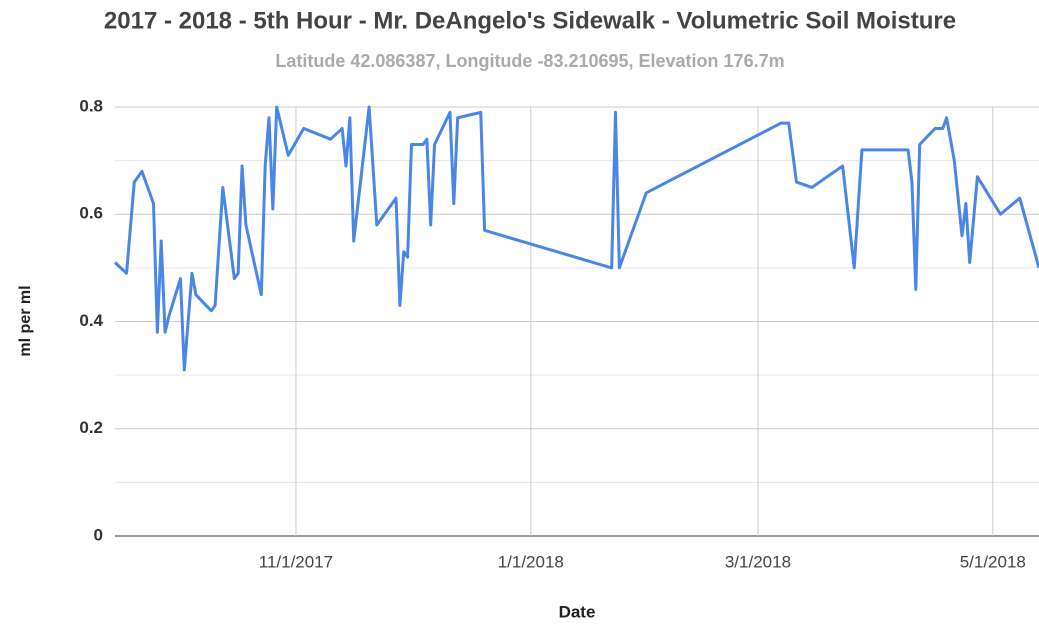 This screenshot has width=1039, height=627. Describe the element at coordinates (758, 561) in the screenshot. I see `x-tick-label: 3/1/2018` at that location.